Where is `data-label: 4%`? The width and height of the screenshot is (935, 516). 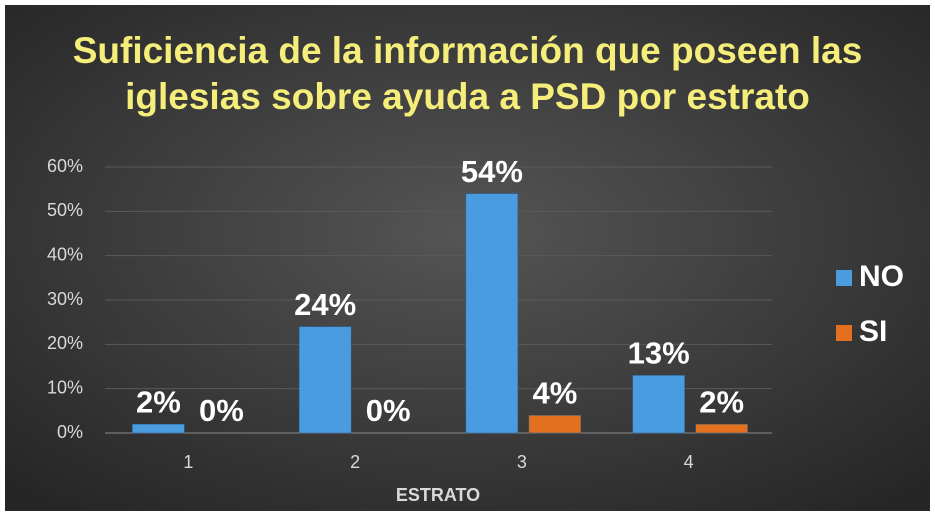 data-label: 4% is located at coordinates (554, 392).